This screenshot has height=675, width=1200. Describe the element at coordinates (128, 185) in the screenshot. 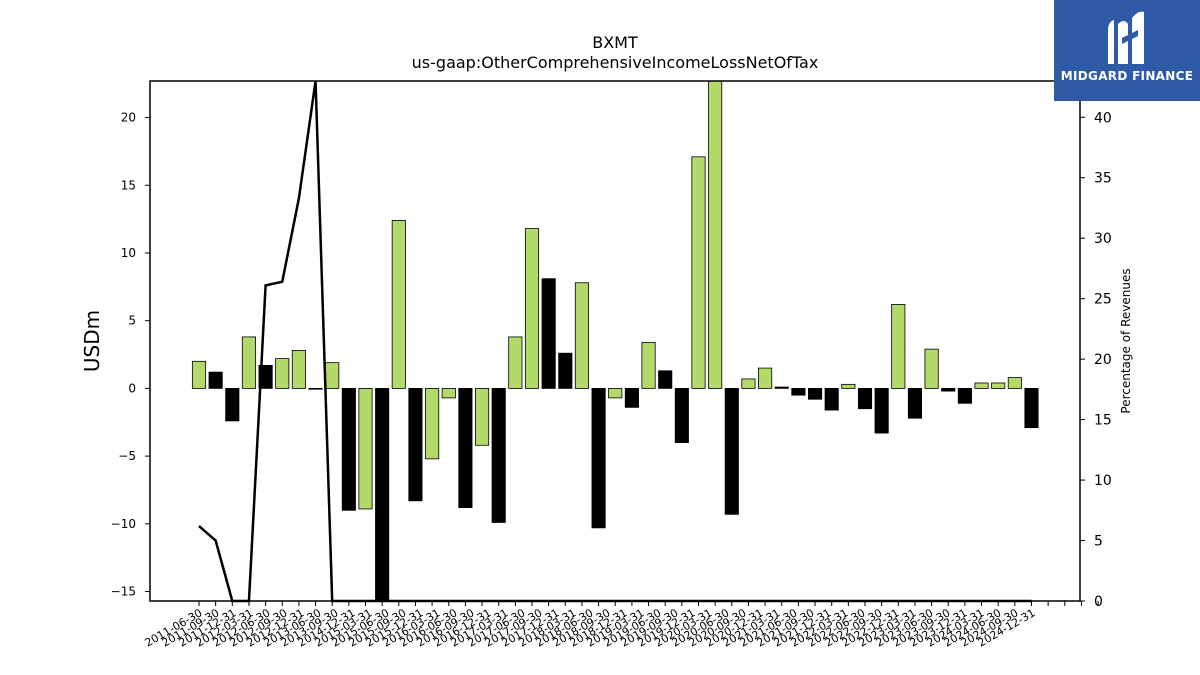

I see `y-tick-label: 15` at that location.